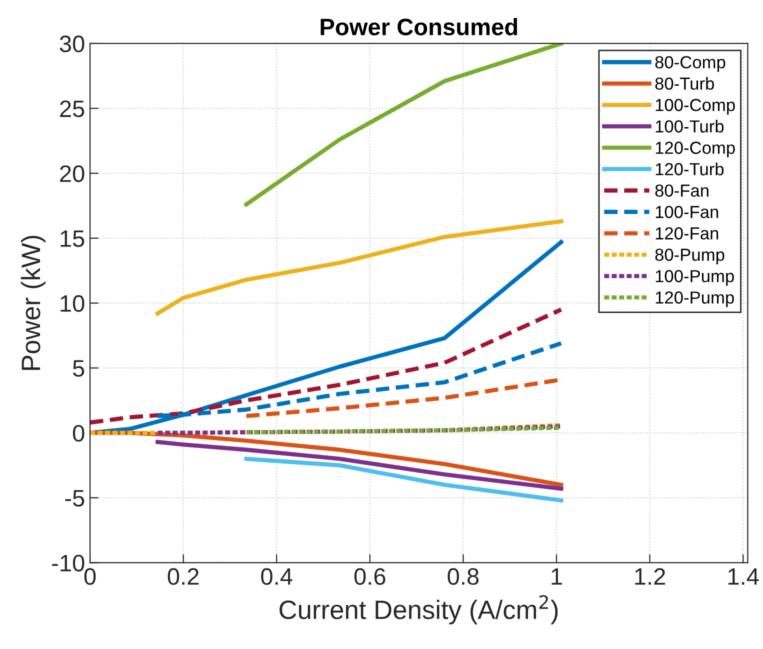 The image size is (763, 649). What do you see at coordinates (695, 278) in the screenshot?
I see `legend-label: 100-Pump` at bounding box center [695, 278].